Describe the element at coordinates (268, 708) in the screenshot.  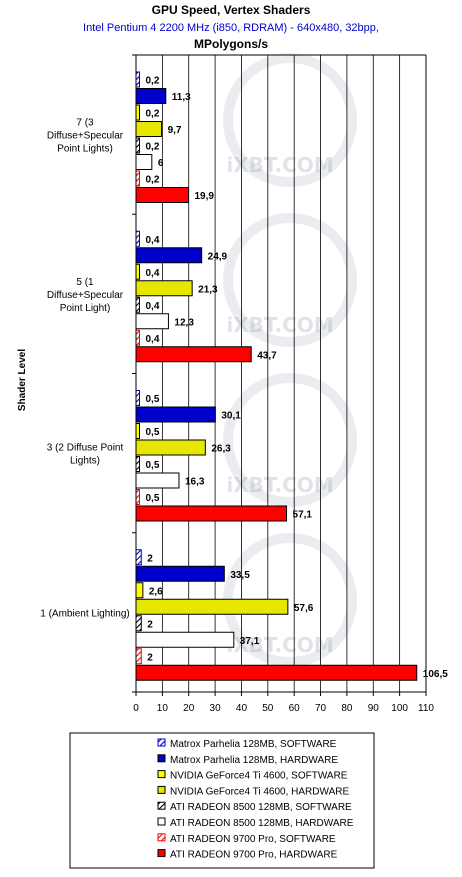
I see `x-tick-label: 50` at that location.